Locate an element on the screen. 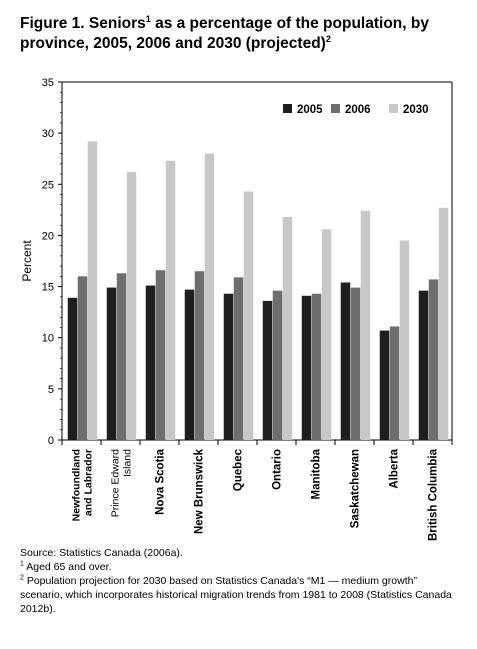 This screenshot has width=477, height=649. category-label: Island is located at coordinates (128, 463).